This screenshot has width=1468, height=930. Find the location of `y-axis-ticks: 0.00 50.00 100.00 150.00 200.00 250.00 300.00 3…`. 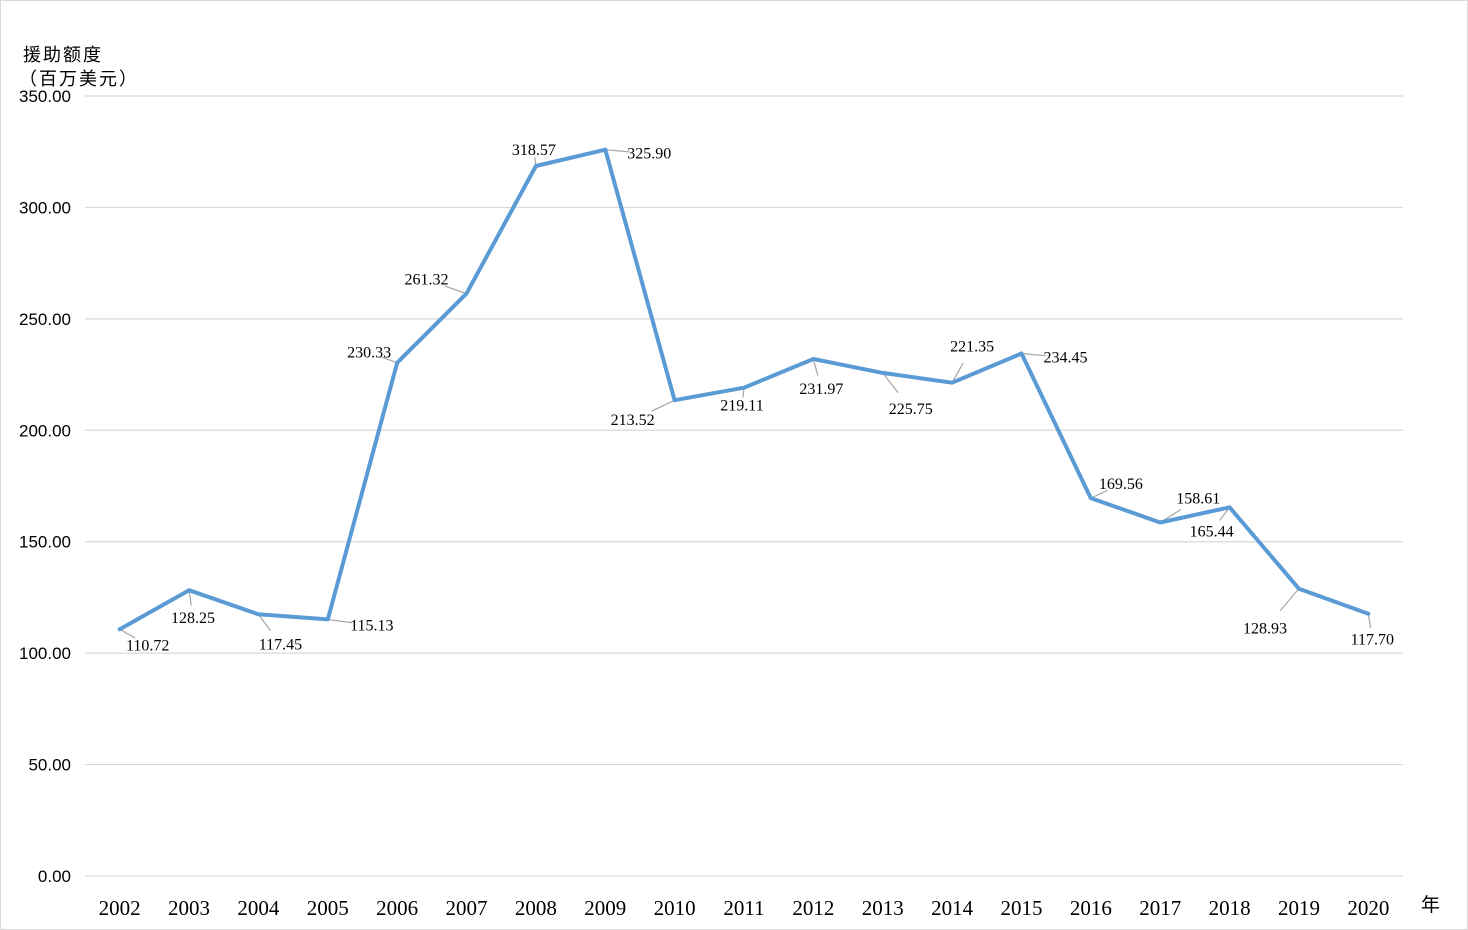

y-axis-ticks: 0.00 50.00 100.00 150.00 200.00 250.00 300.00 3… is located at coordinates (45, 486).